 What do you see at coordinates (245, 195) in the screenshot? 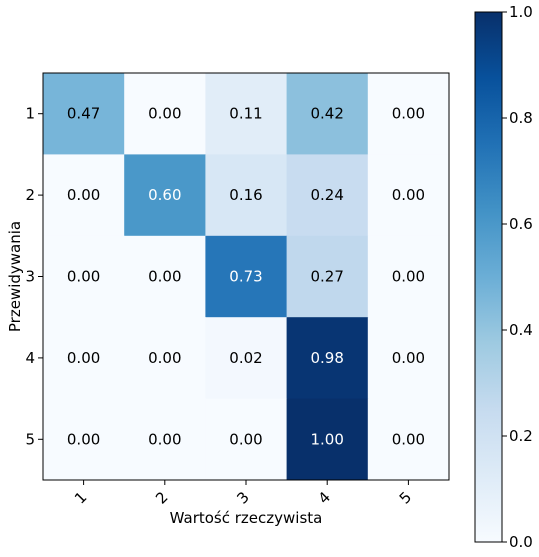
I see `cell-value-label: 0.16` at bounding box center [245, 195].